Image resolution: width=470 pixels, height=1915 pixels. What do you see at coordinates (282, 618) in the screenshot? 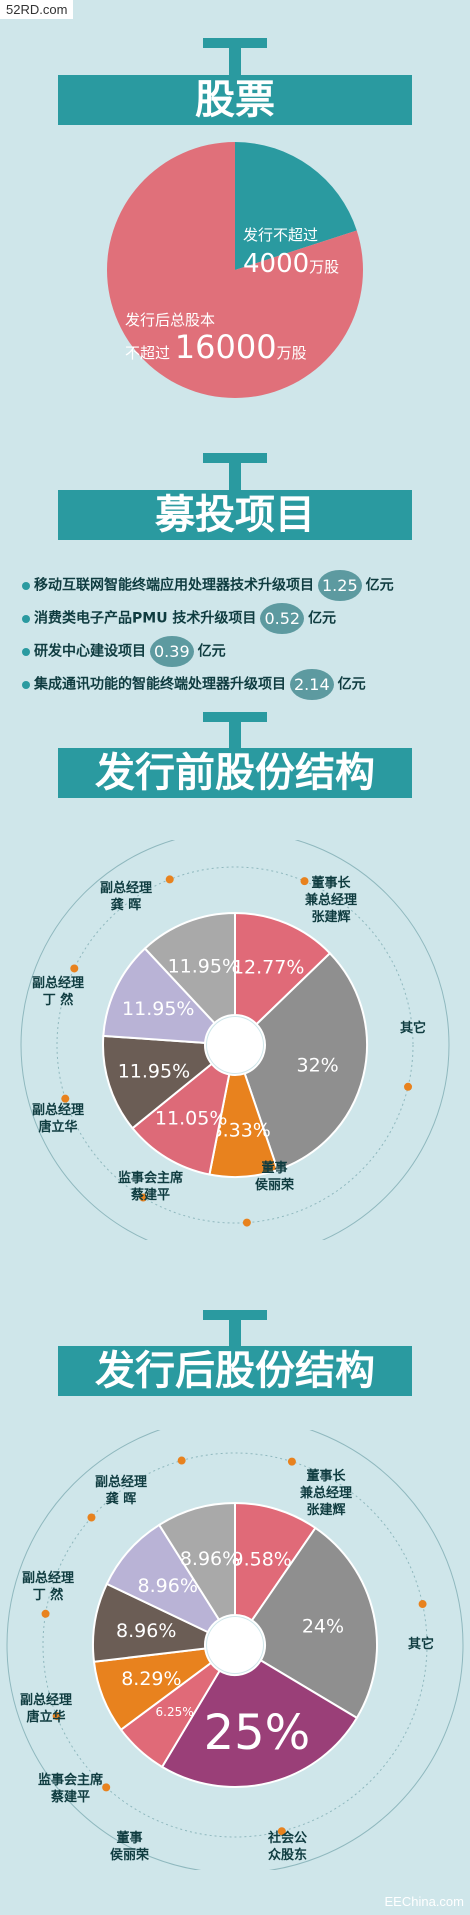
I see `project-amount: 0.52` at bounding box center [282, 618].